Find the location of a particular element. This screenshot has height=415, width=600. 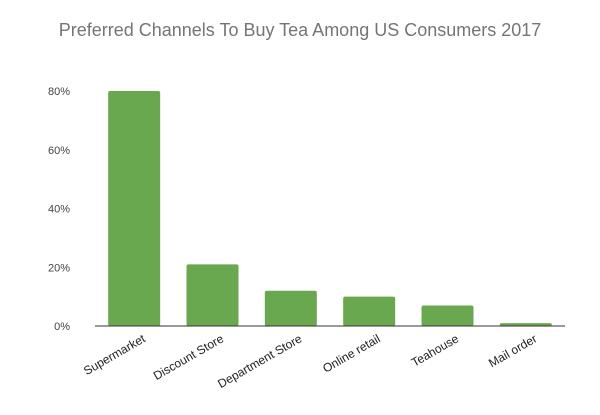

x-tick-label: Department Store is located at coordinates (259, 361).